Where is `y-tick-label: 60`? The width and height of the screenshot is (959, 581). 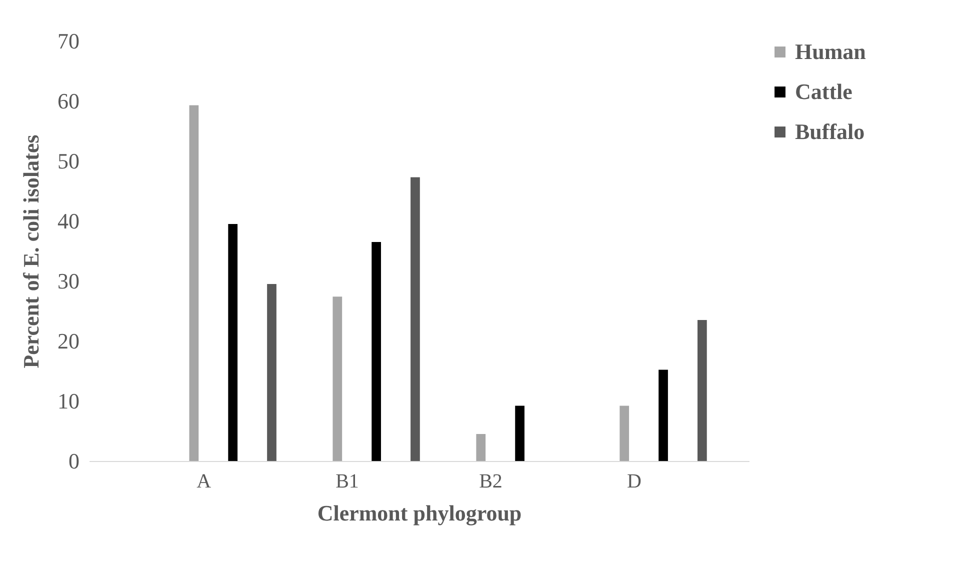
y-tick-label: 60 is located at coordinates (69, 101).